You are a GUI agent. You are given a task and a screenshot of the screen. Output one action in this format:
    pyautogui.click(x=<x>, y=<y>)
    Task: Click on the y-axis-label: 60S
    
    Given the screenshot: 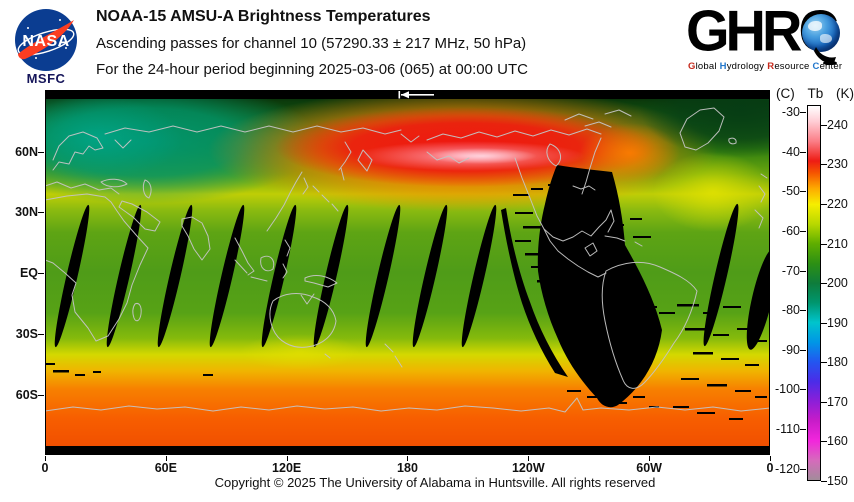 What is the action you would take?
    pyautogui.click(x=22, y=395)
    